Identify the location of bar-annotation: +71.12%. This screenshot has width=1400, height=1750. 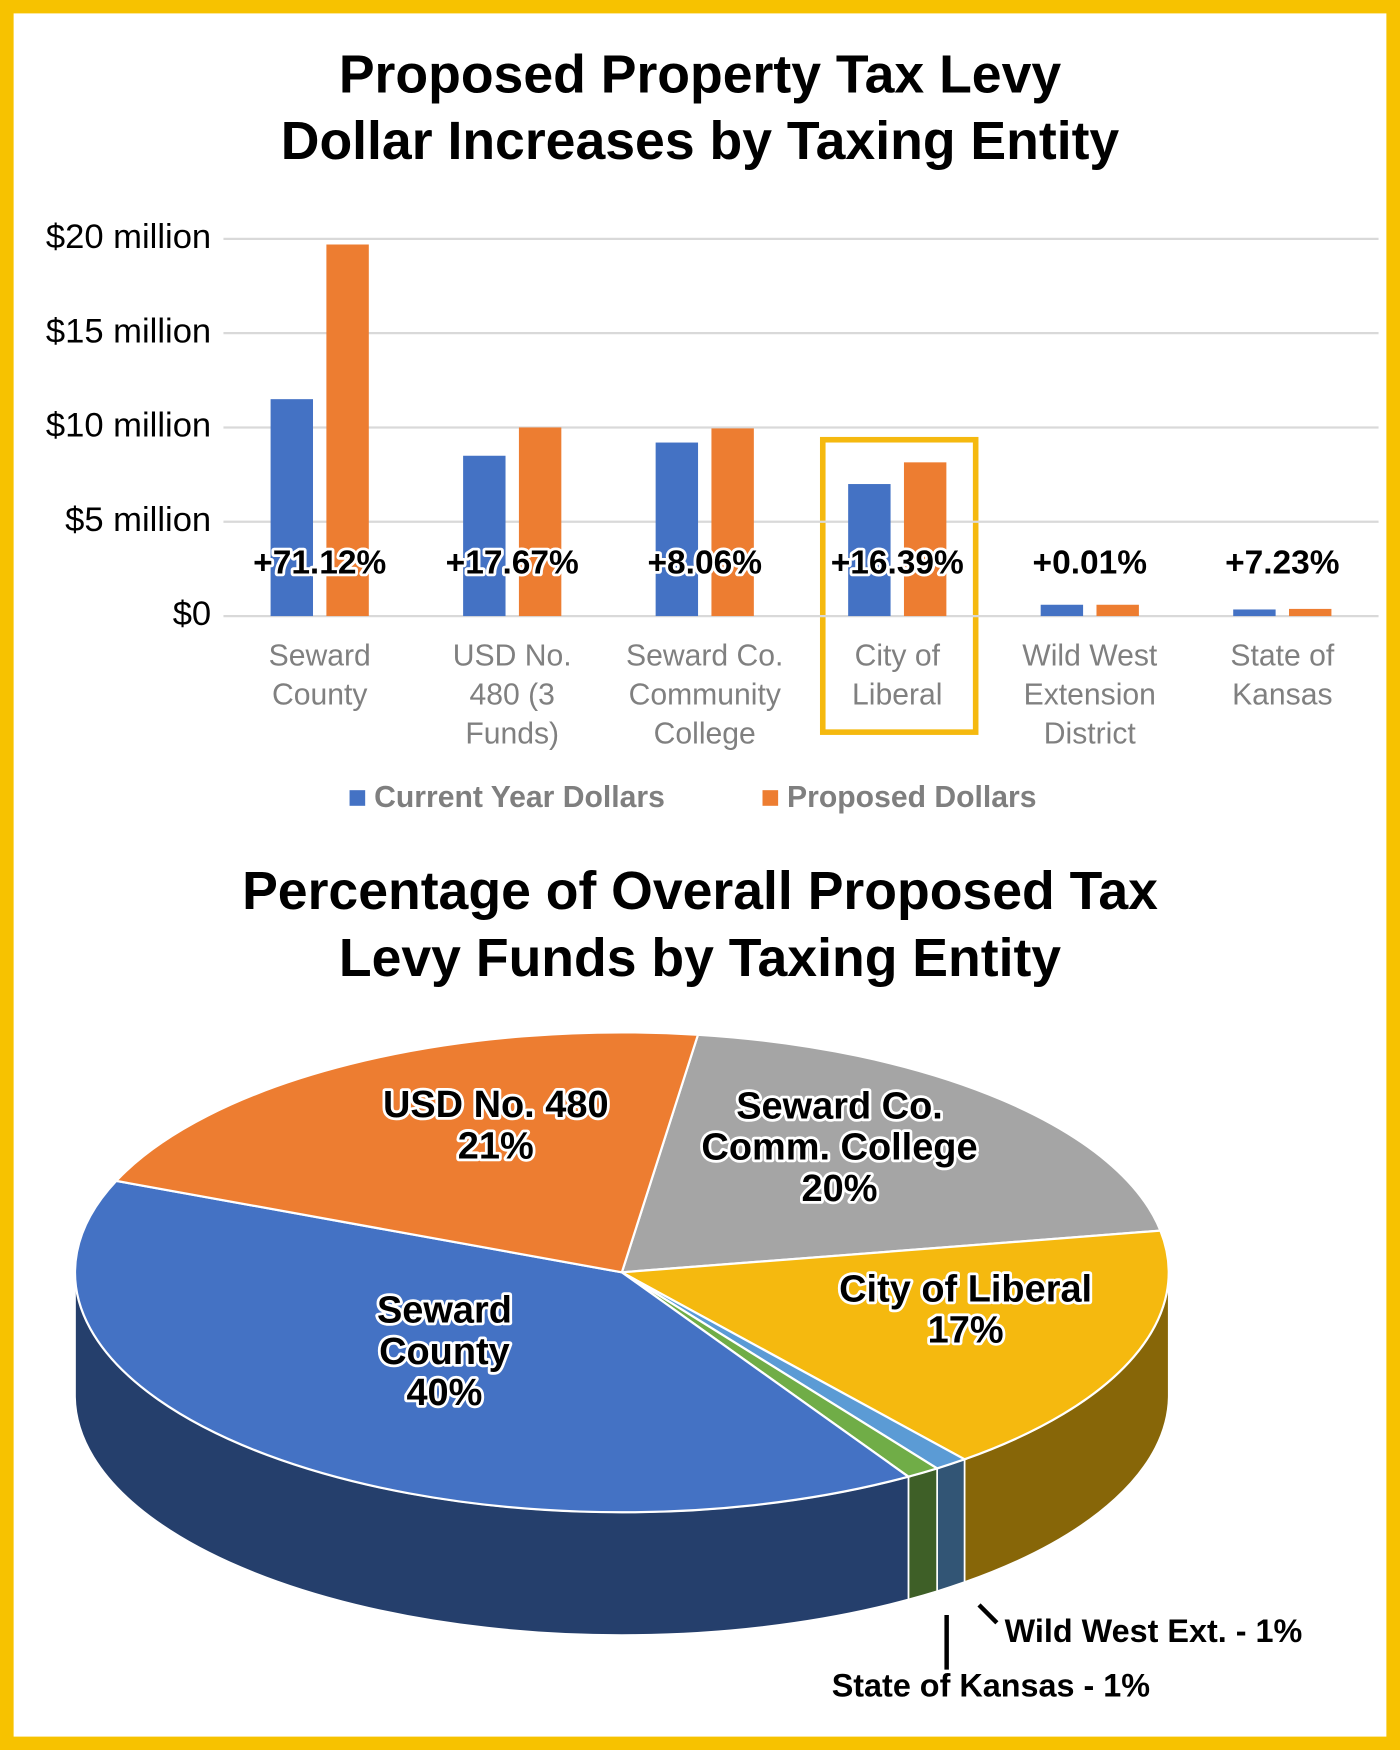
(319, 563).